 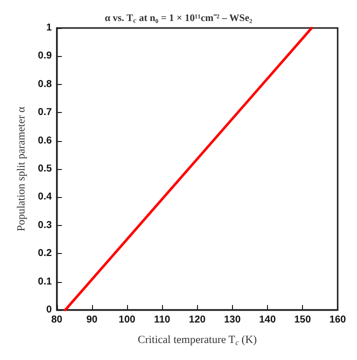 What do you see at coordinates (45, 112) in the screenshot?
I see `y-tick-label: 0.7` at bounding box center [45, 112].